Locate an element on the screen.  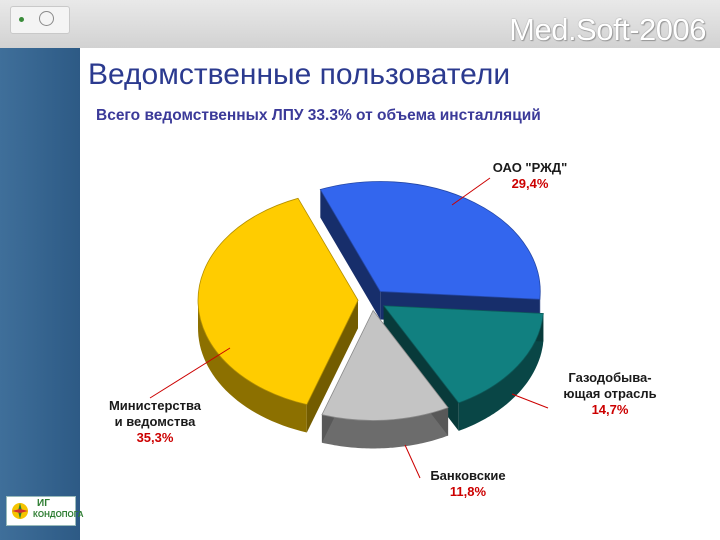
company-logo: ИГ КОНДОПОГА is located at coordinates (45, 511).